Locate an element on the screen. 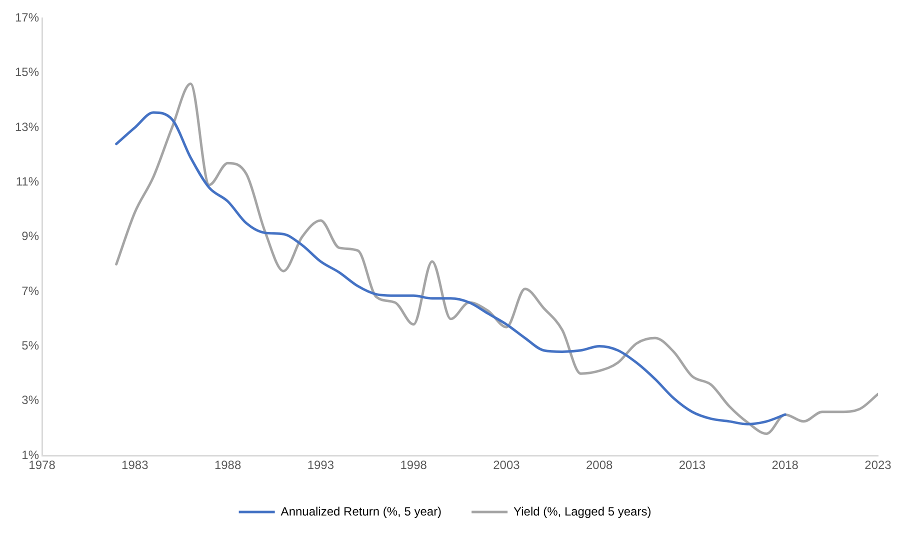 Image resolution: width=904 pixels, height=540 pixels. y-tick-label: 11% is located at coordinates (28, 181).